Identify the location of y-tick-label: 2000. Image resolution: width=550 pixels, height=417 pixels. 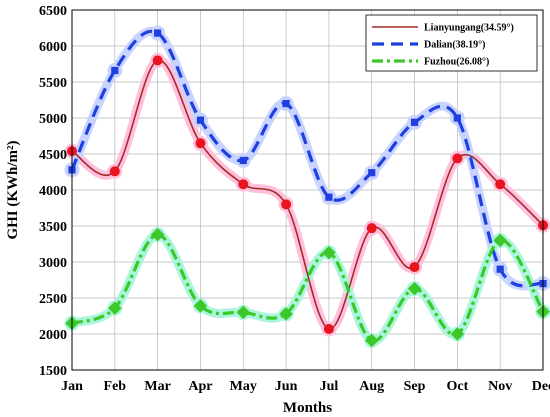
(53, 335).